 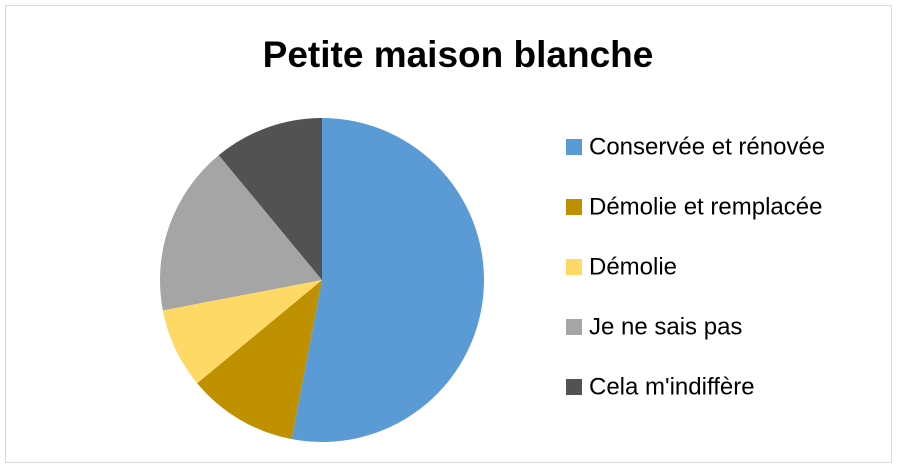 What do you see at coordinates (633, 266) in the screenshot?
I see `legend-label: Démolie` at bounding box center [633, 266].